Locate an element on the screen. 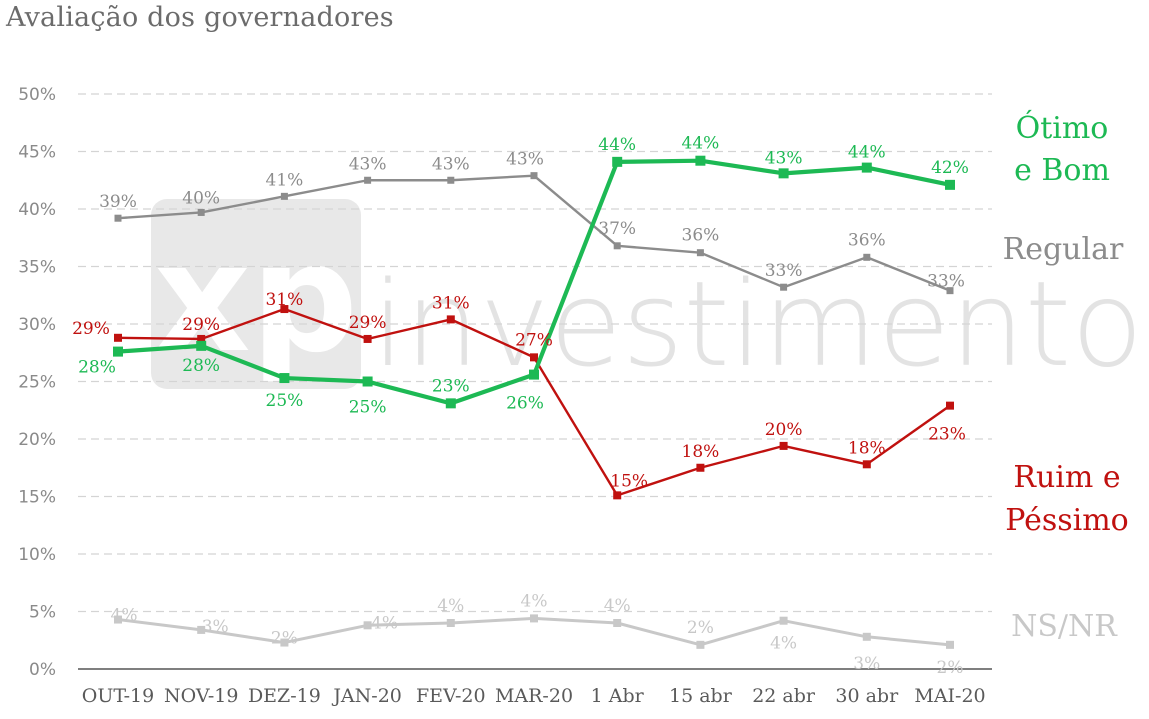 The width and height of the screenshot is (1149, 719). x-tick-label: FEV-20 is located at coordinates (451, 696).